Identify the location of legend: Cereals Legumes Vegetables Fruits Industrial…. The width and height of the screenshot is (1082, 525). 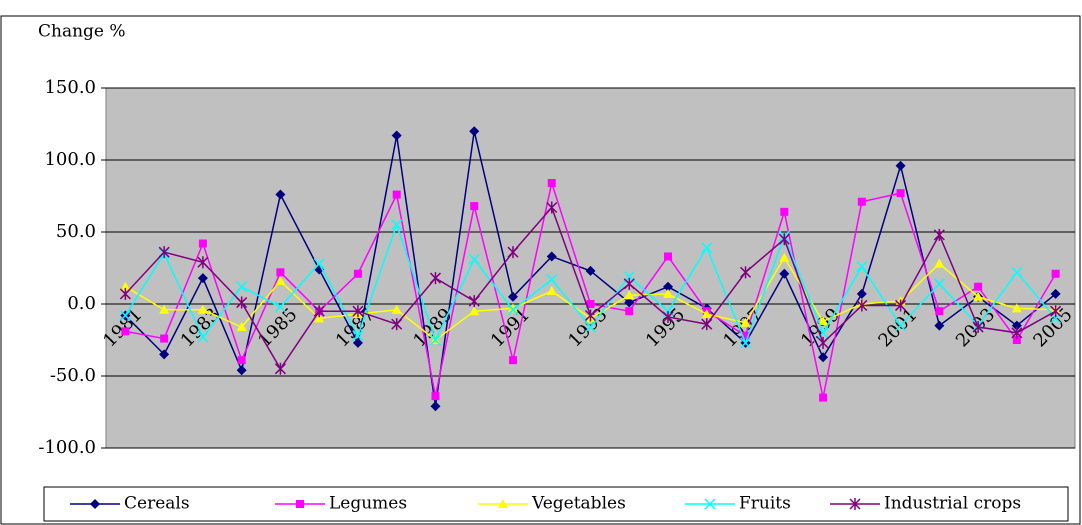
(556, 504).